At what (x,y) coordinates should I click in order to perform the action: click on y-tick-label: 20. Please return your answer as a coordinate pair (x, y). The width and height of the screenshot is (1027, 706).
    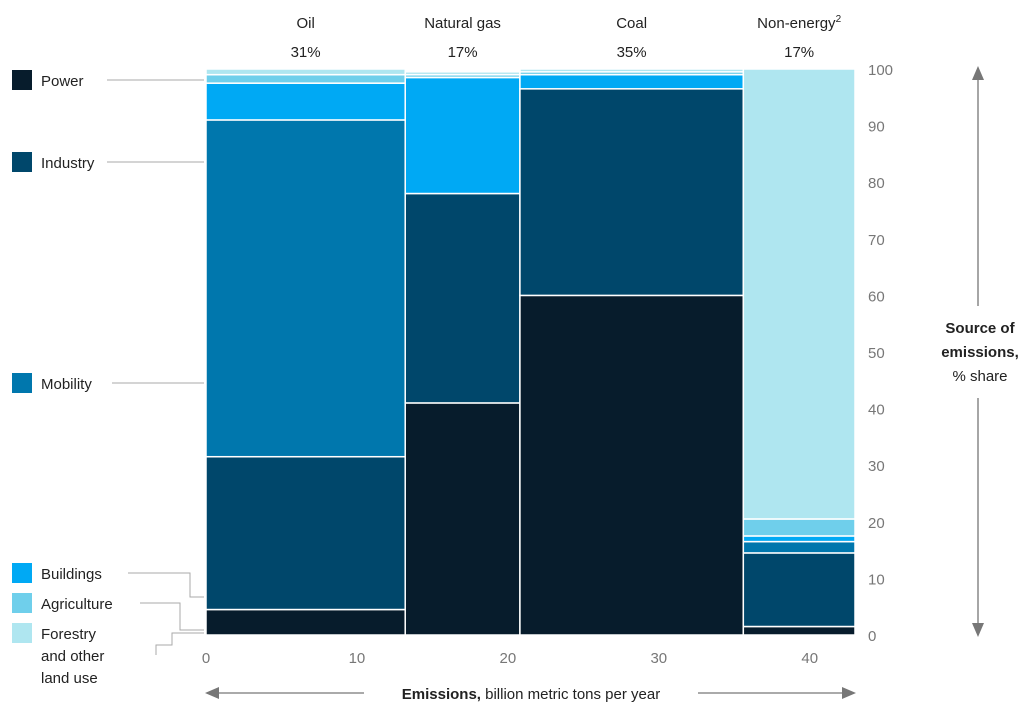
    Looking at the image, I should click on (876, 523).